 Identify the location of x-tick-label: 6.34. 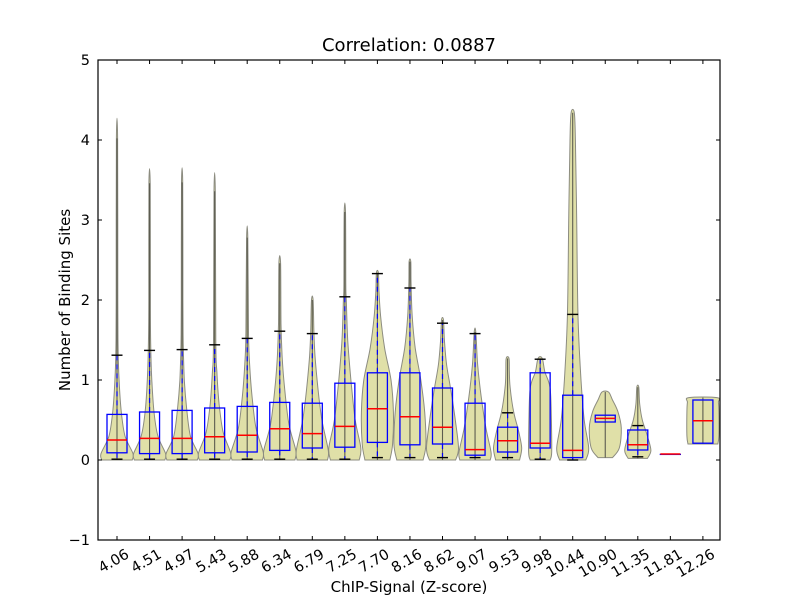
(277, 562).